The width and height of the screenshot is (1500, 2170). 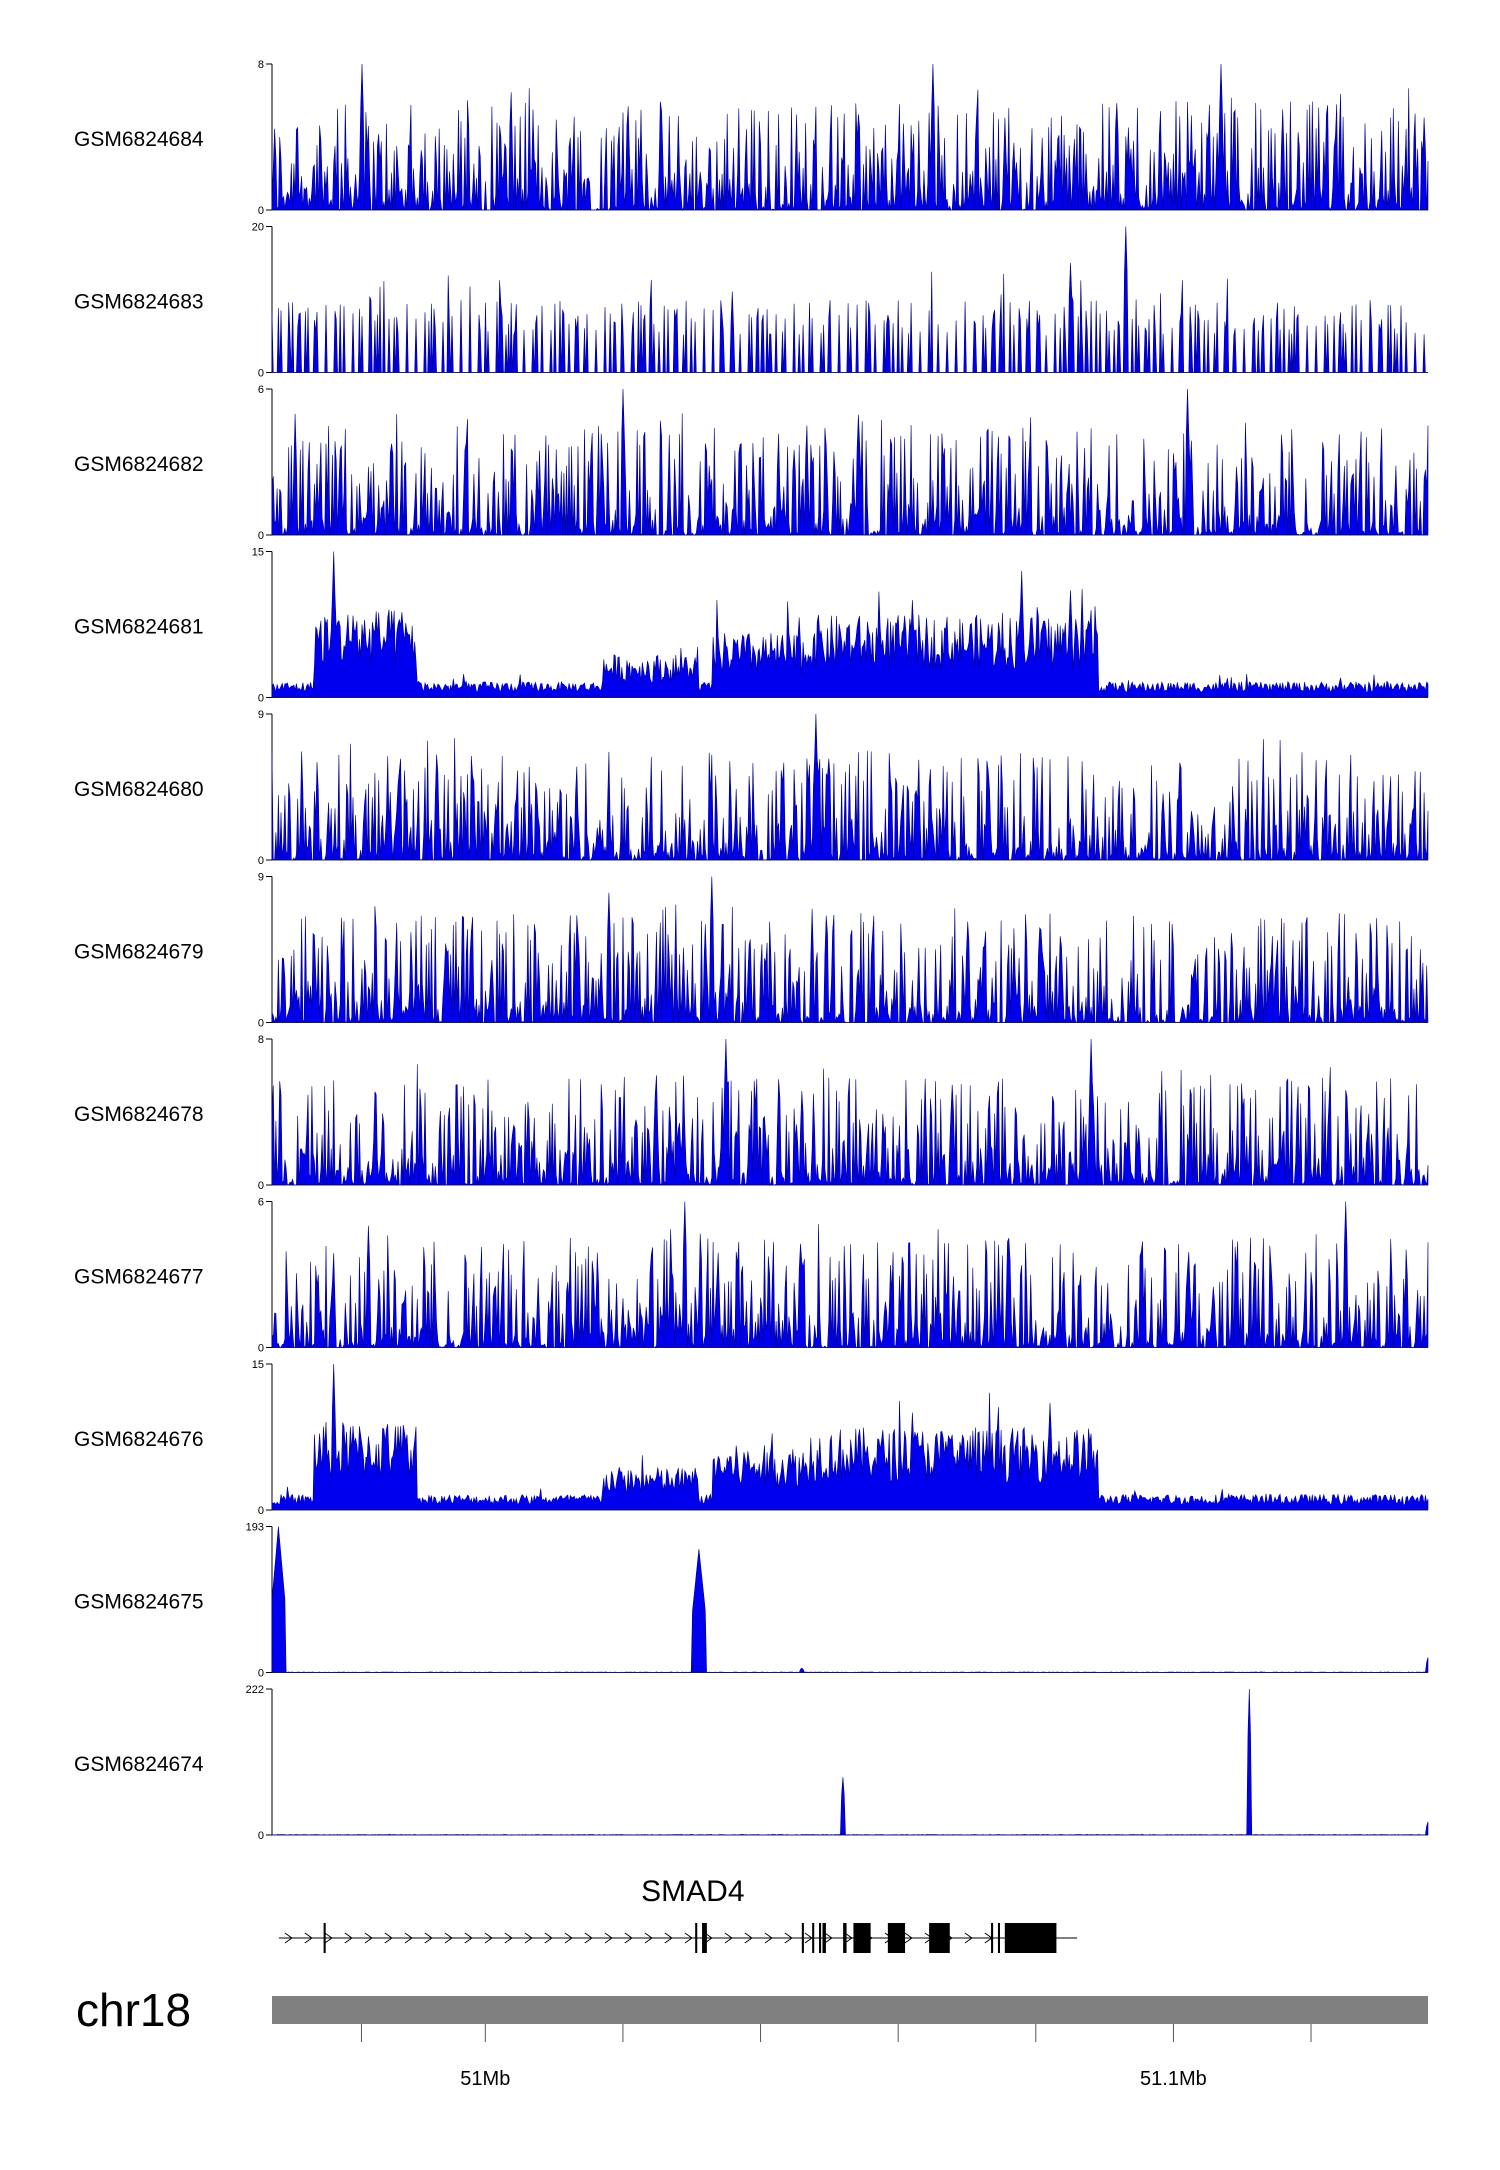 I want to click on y-max-label: 20, so click(x=258, y=228).